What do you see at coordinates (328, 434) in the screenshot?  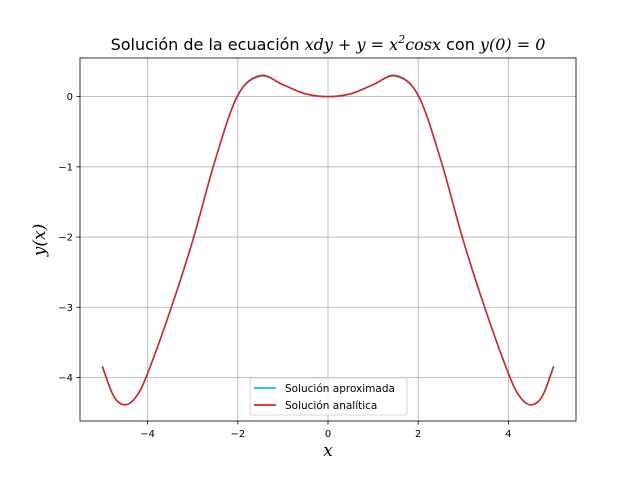 I see `x-tick-label: 0` at bounding box center [328, 434].